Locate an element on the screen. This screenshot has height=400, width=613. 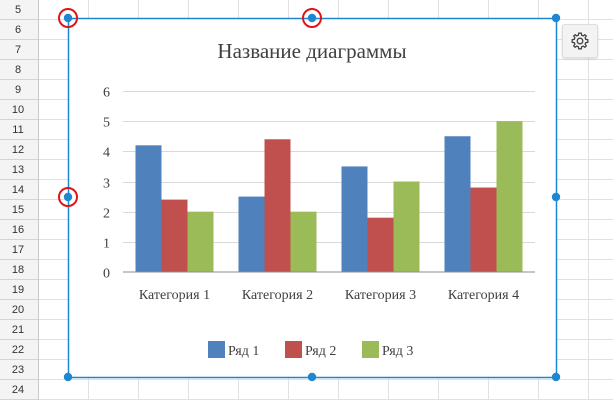
chart-legend: Ряд 1 Ряд 2 Ряд 3 is located at coordinates (310, 350).